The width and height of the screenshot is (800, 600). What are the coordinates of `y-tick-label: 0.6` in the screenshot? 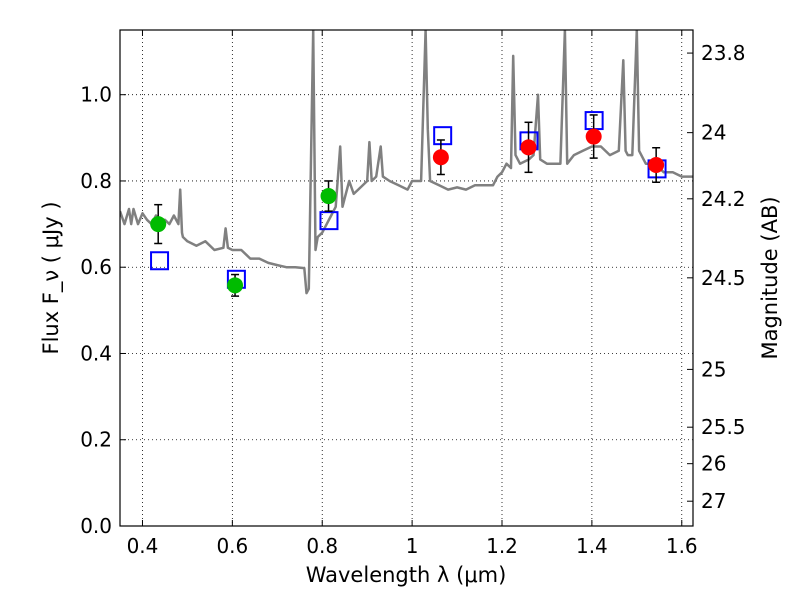 It's located at (96, 267).